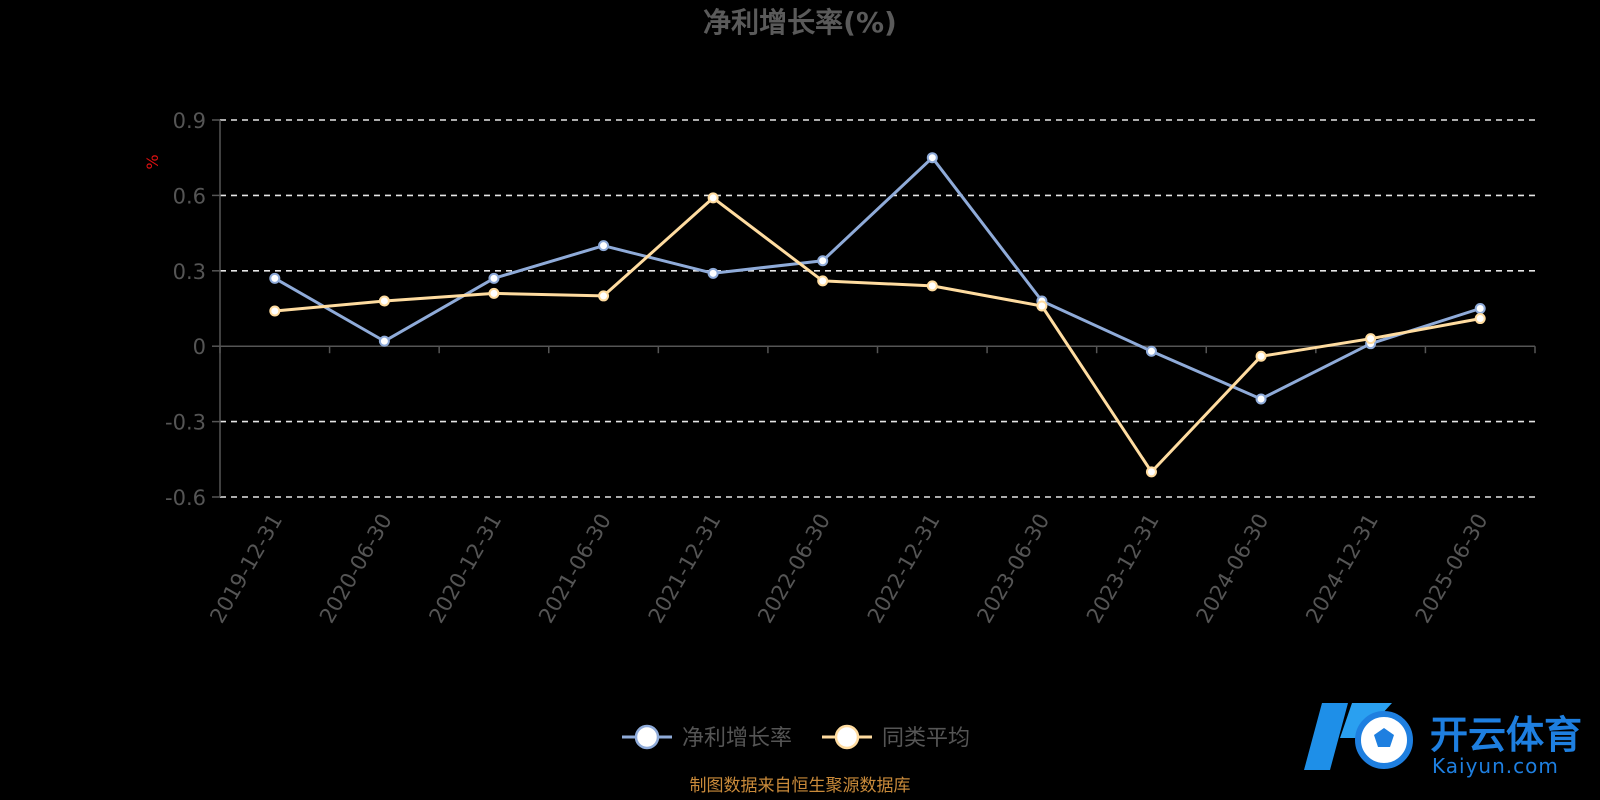  I want to click on legend-item: 同类平均, so click(896, 737).